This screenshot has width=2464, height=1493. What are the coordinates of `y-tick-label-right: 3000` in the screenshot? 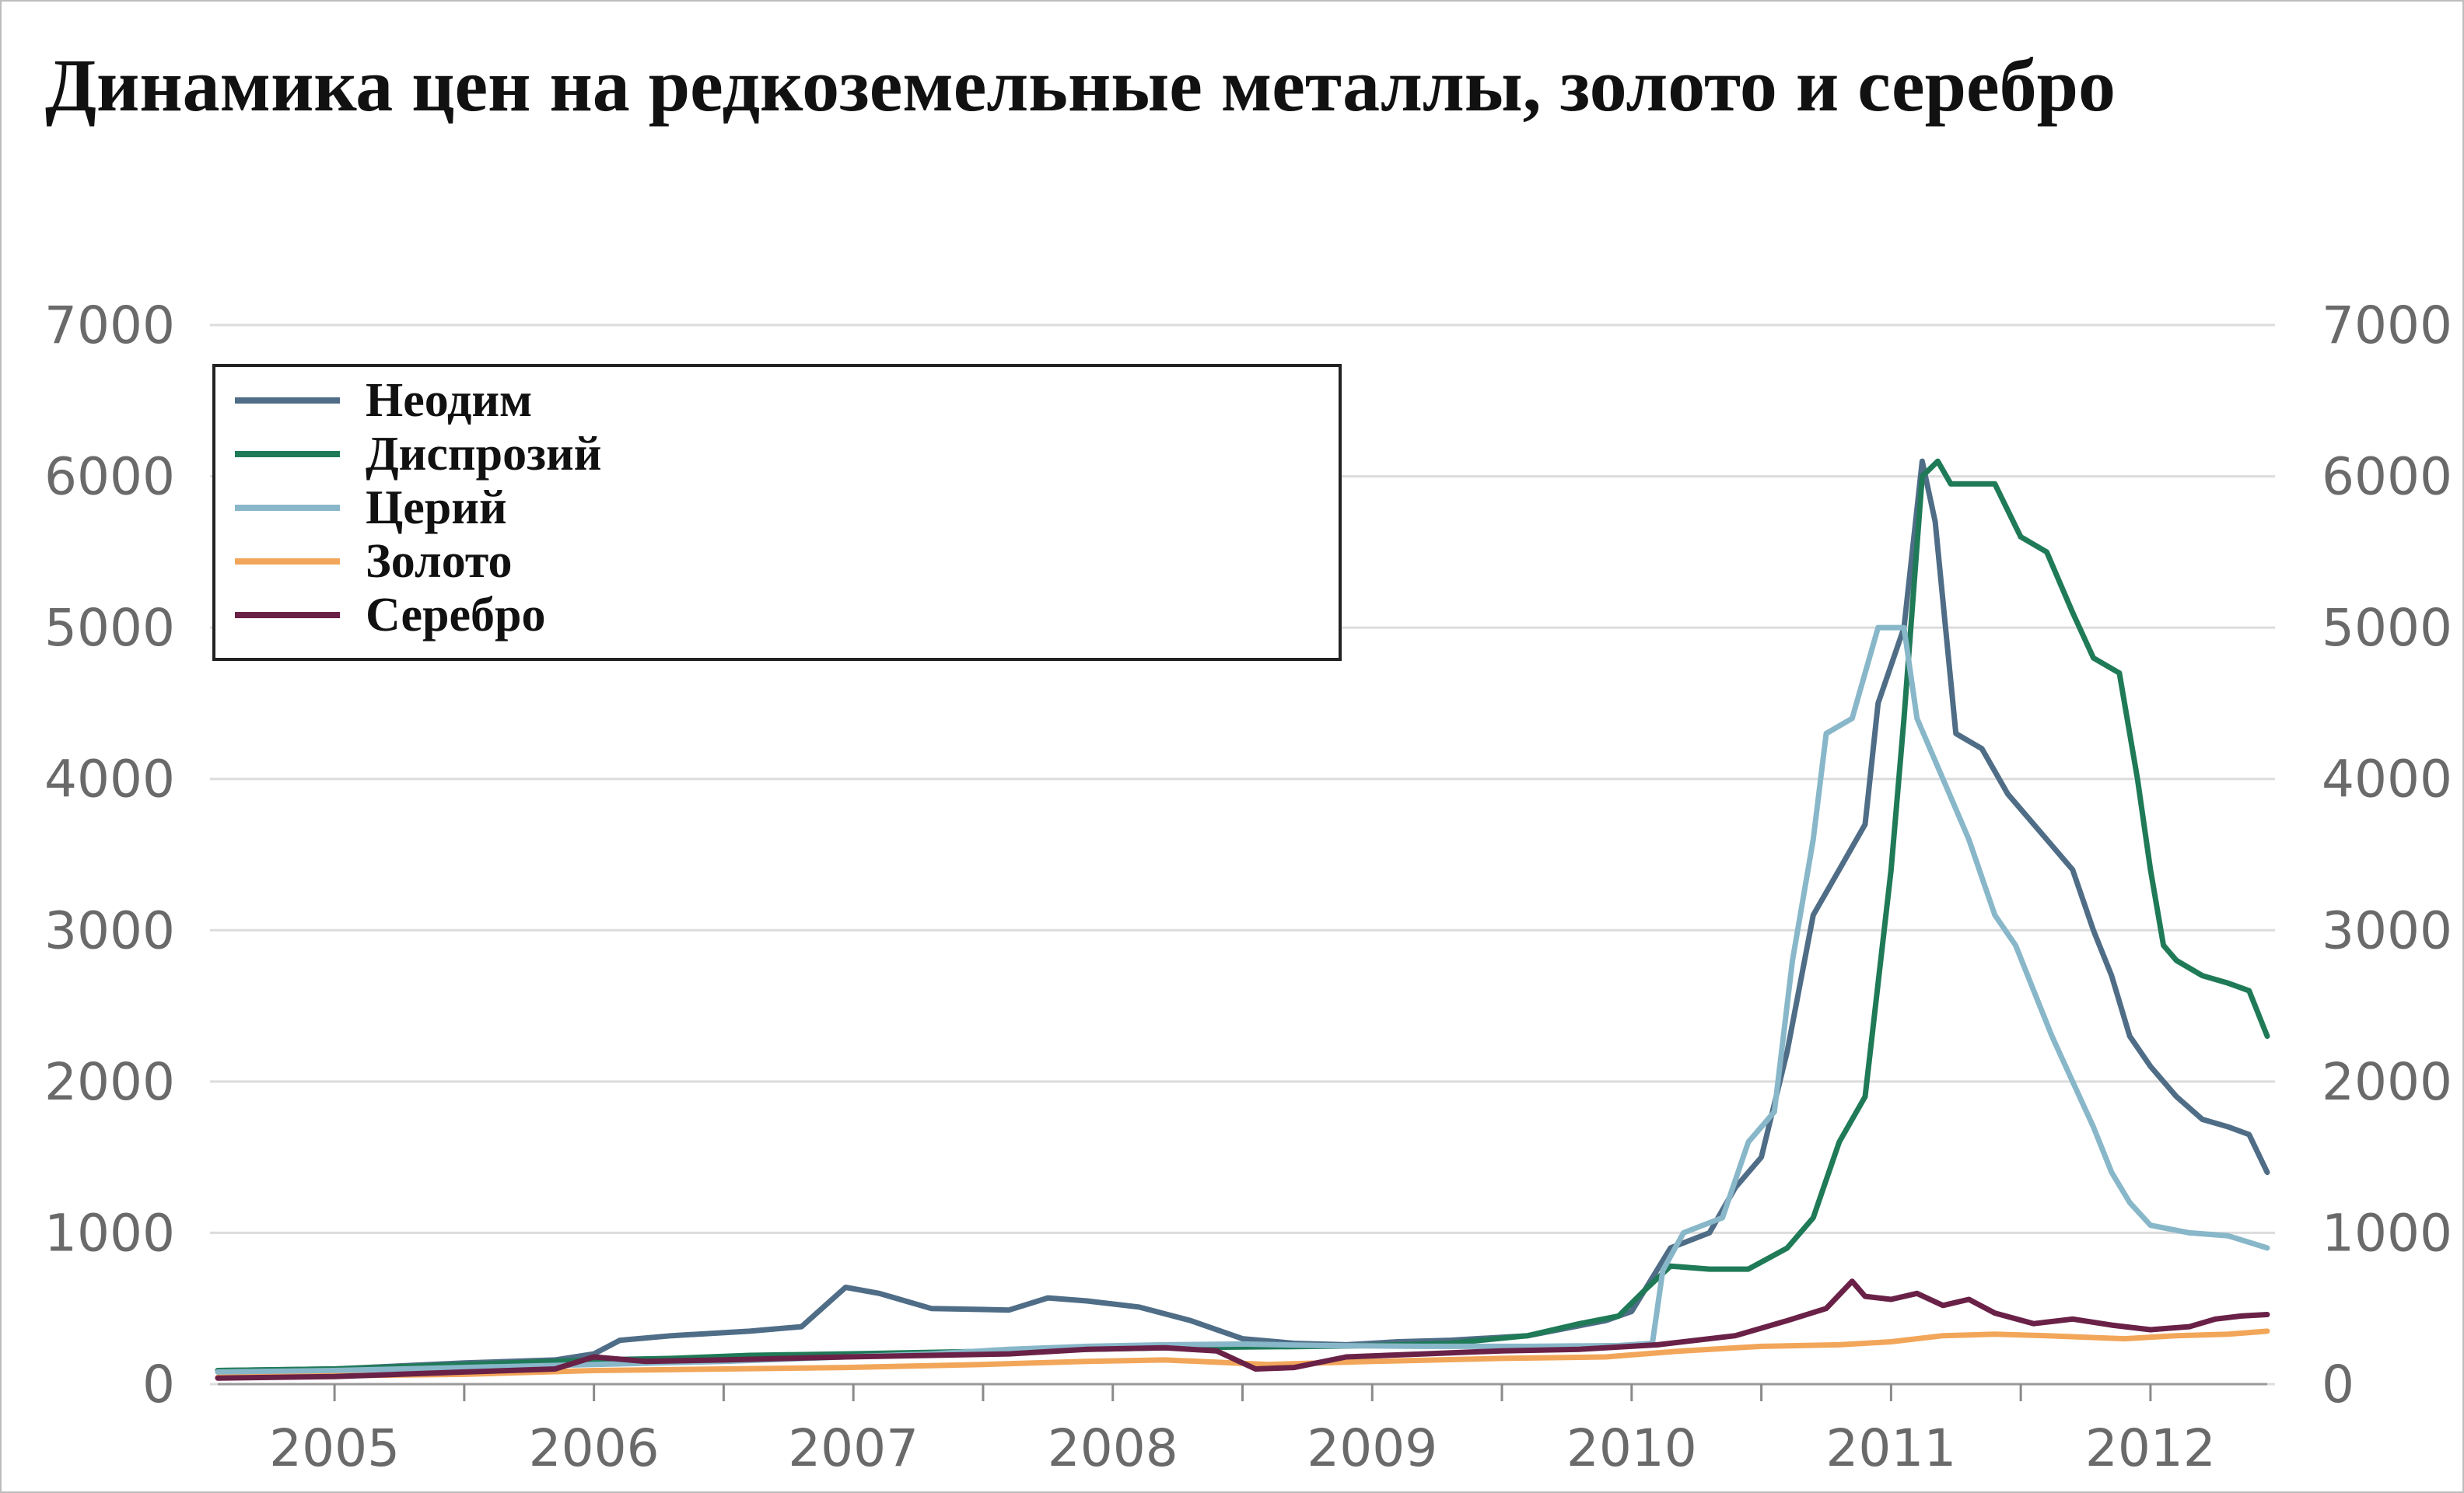 It's located at (2387, 930).